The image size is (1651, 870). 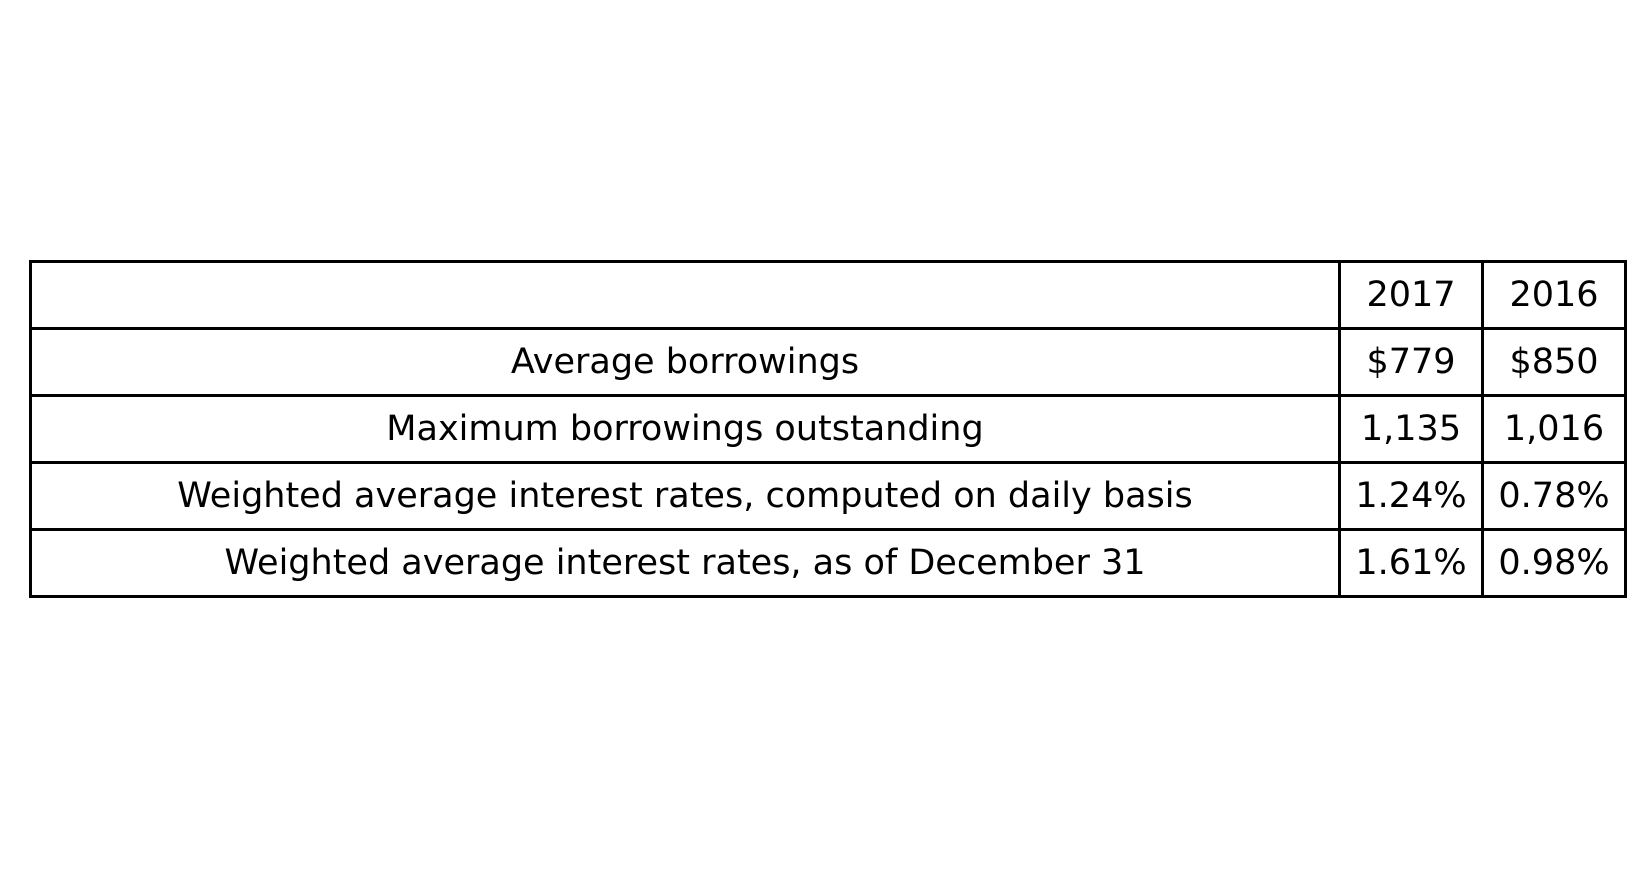 I want to click on value-cell: 1,016, so click(x=1554, y=429).